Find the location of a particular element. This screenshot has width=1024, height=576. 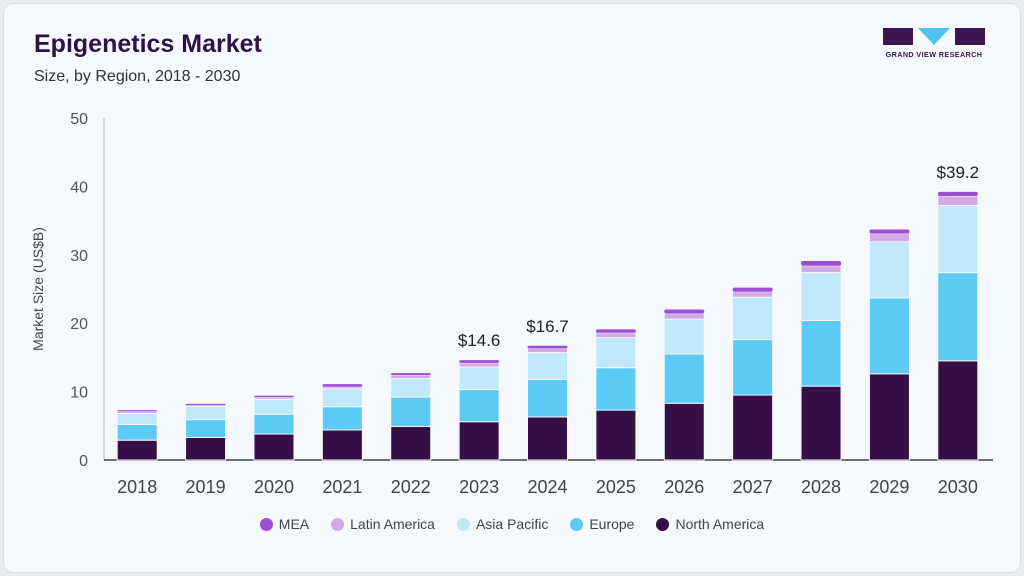

x-tick-label: 2020 is located at coordinates (274, 487).